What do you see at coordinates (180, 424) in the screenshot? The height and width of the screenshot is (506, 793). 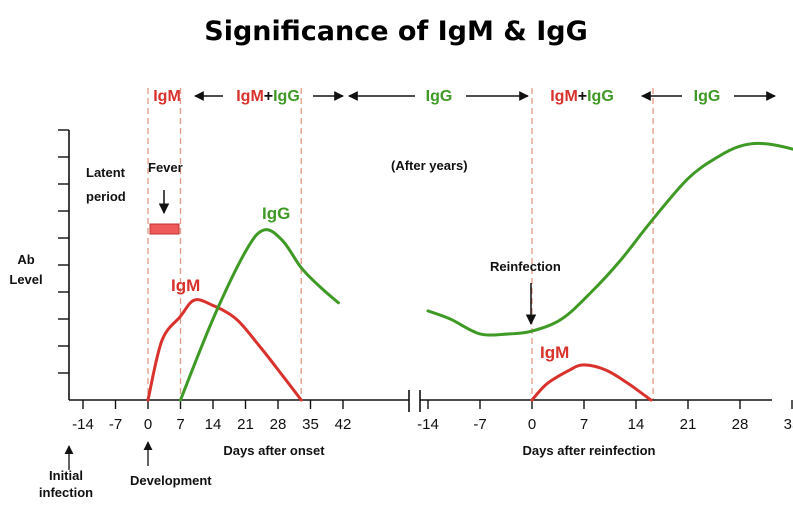 I see `x-tick-label-onset: 7` at bounding box center [180, 424].